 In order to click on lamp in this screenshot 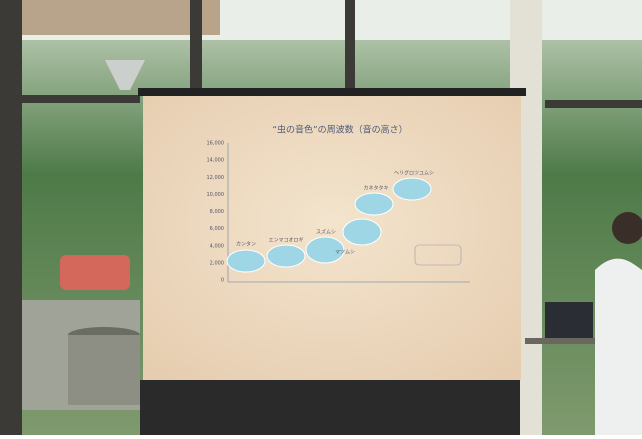, I will do `click(125, 75)`.